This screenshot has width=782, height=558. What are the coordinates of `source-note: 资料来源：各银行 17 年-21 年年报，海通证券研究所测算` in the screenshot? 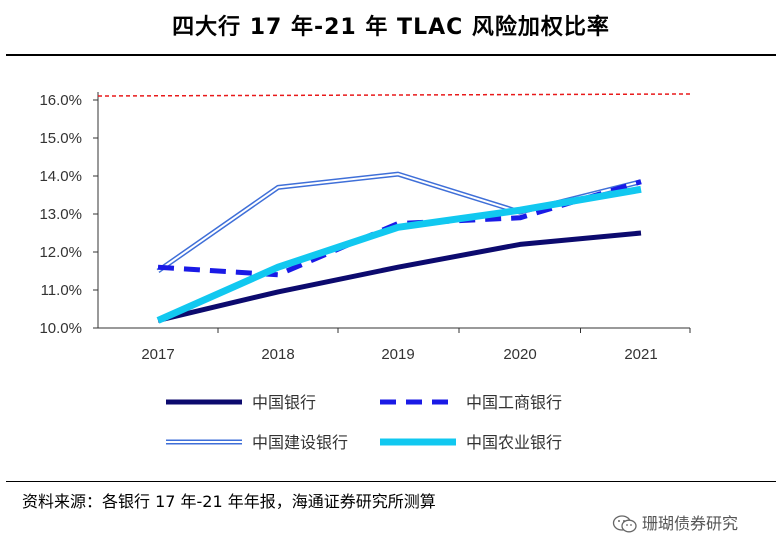 It's located at (229, 501).